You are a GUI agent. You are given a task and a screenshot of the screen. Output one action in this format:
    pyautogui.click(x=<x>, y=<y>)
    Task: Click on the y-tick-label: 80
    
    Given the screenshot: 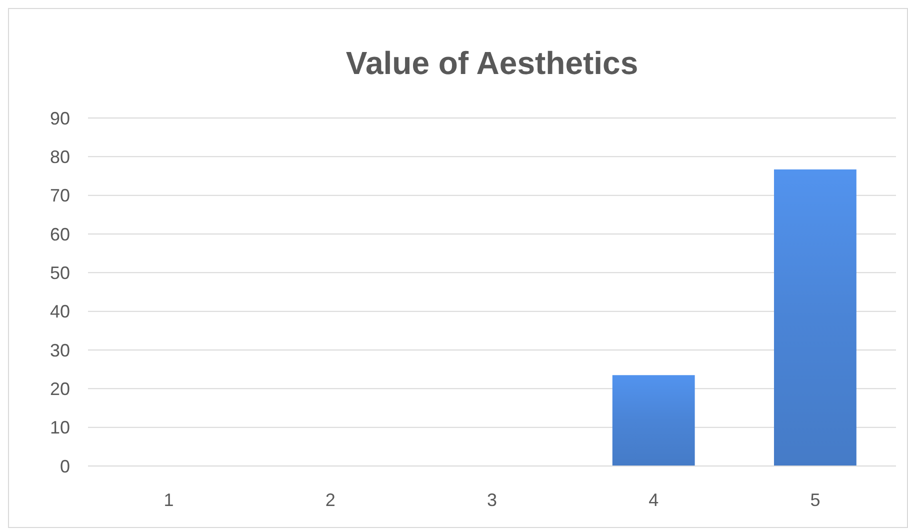 What is the action you would take?
    pyautogui.click(x=60, y=156)
    